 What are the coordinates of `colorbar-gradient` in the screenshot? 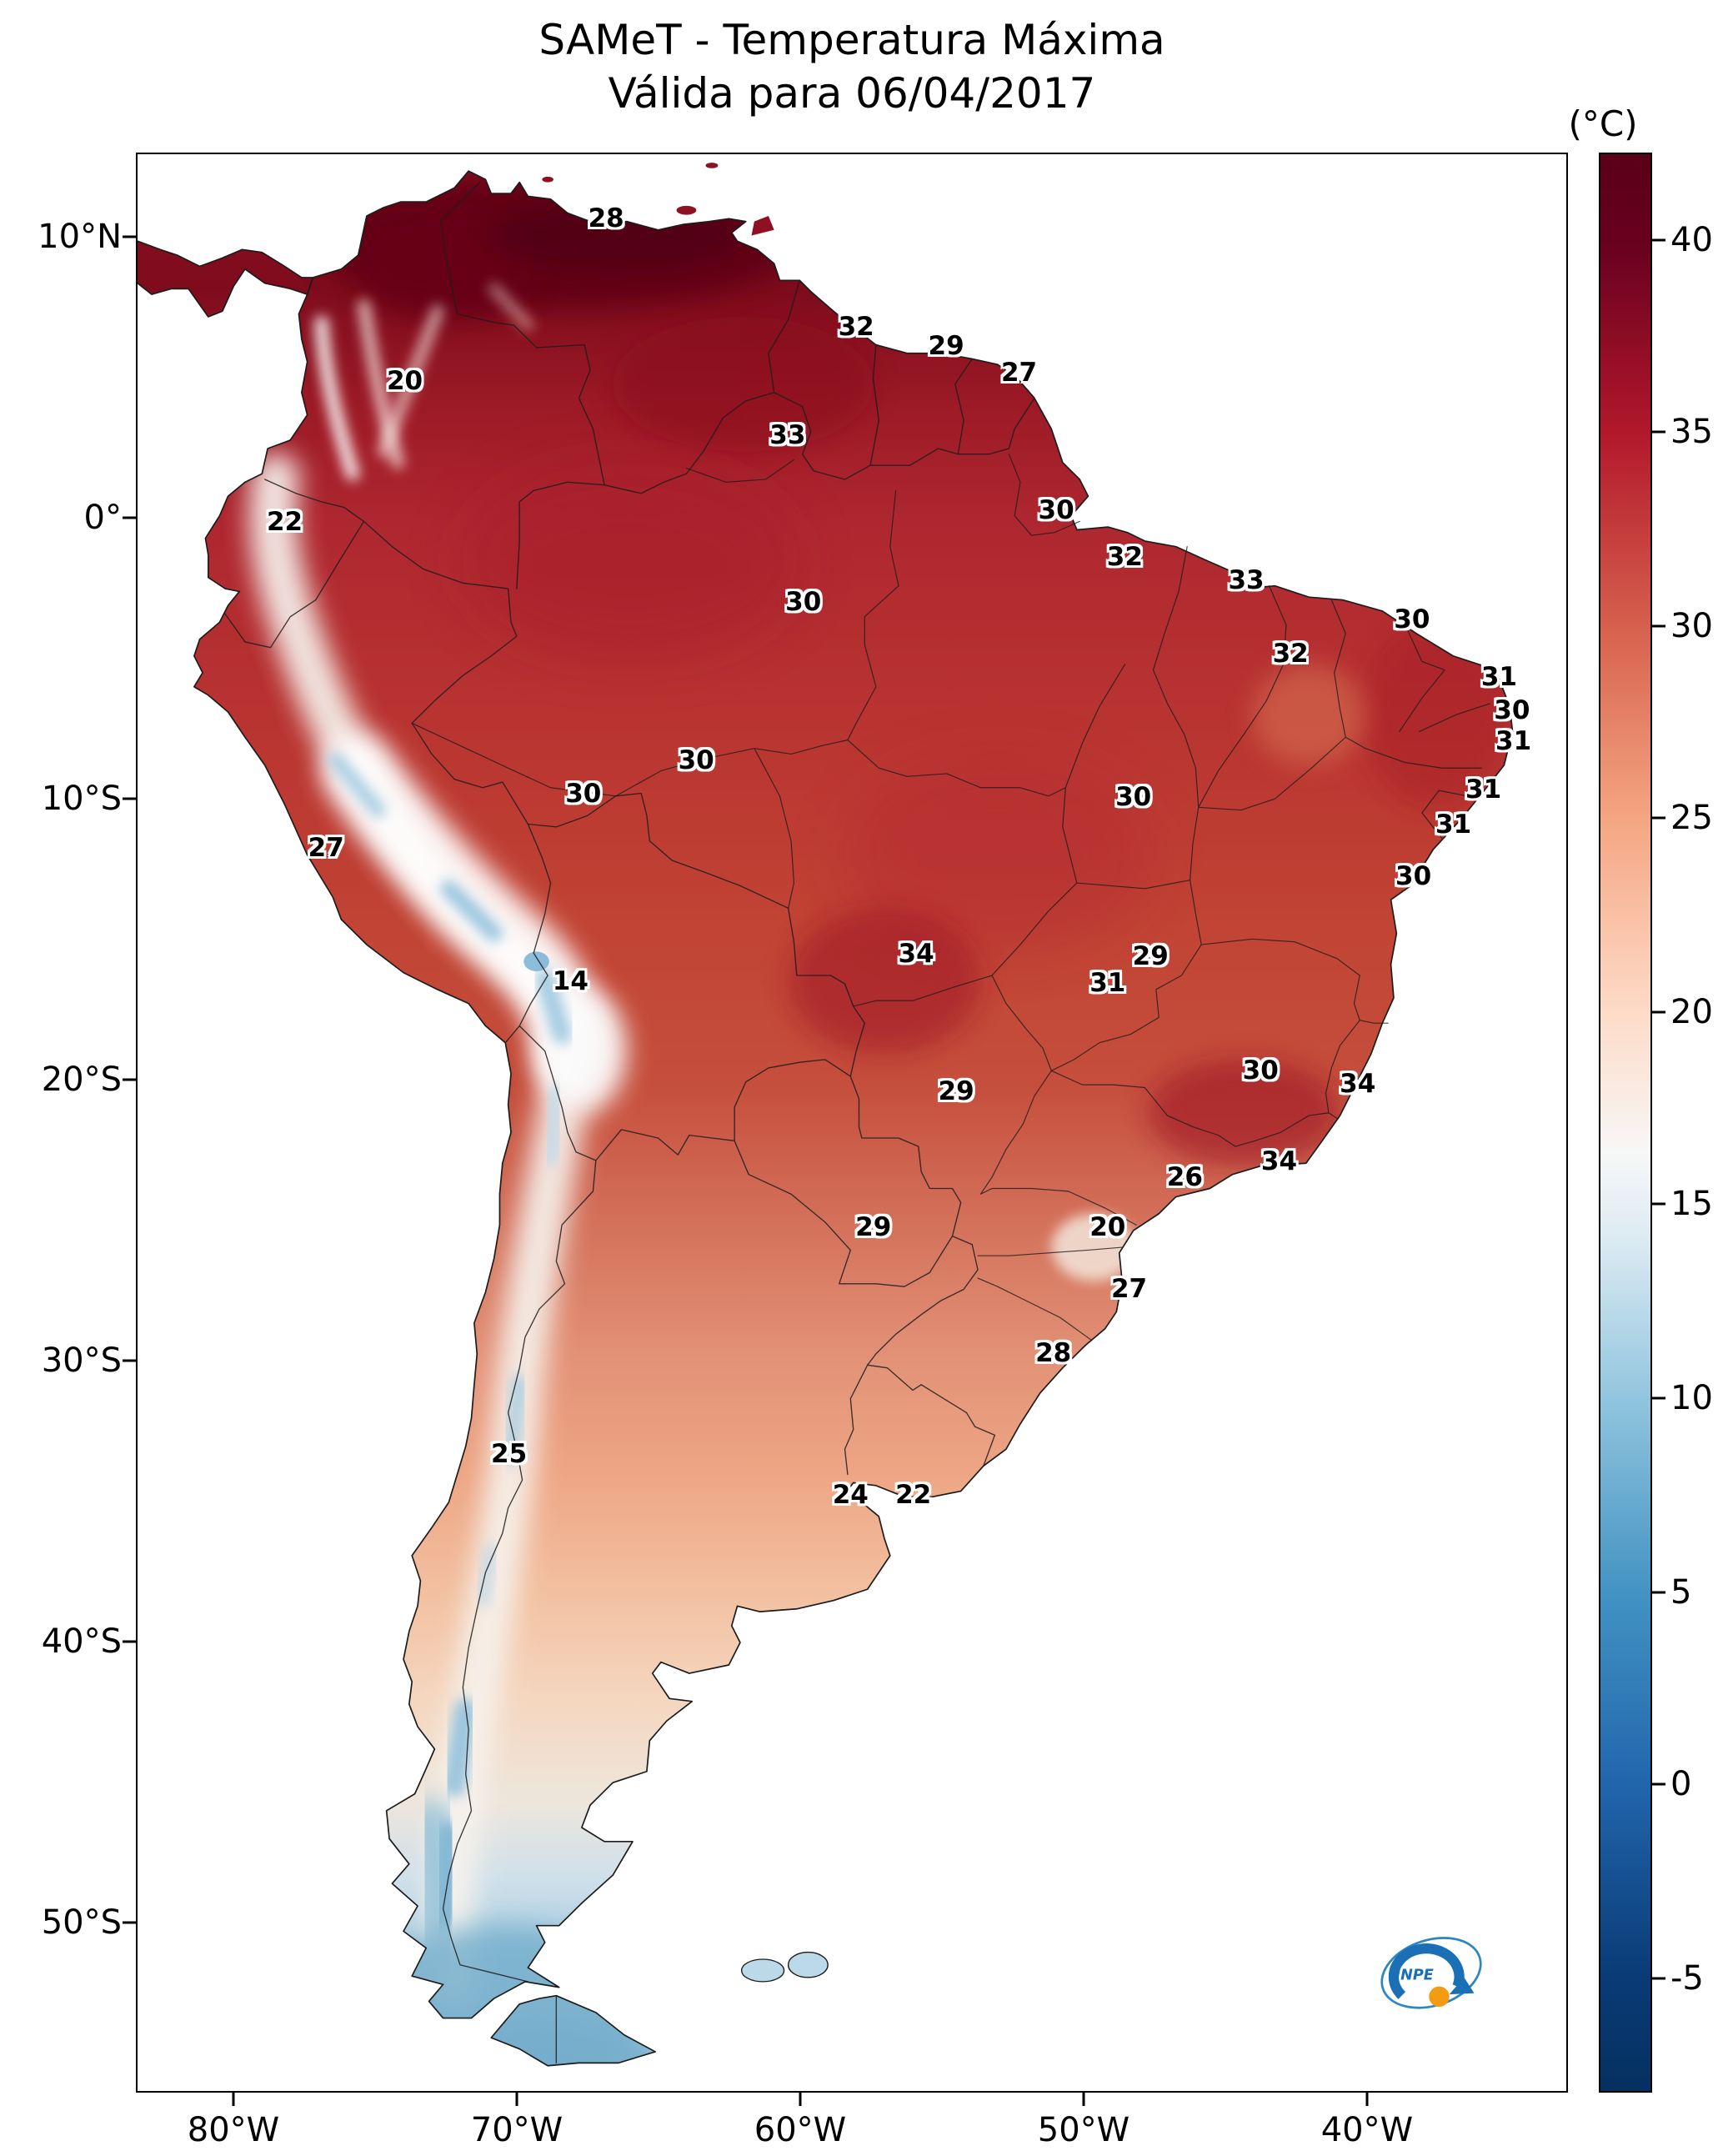 It's located at (1625, 1123).